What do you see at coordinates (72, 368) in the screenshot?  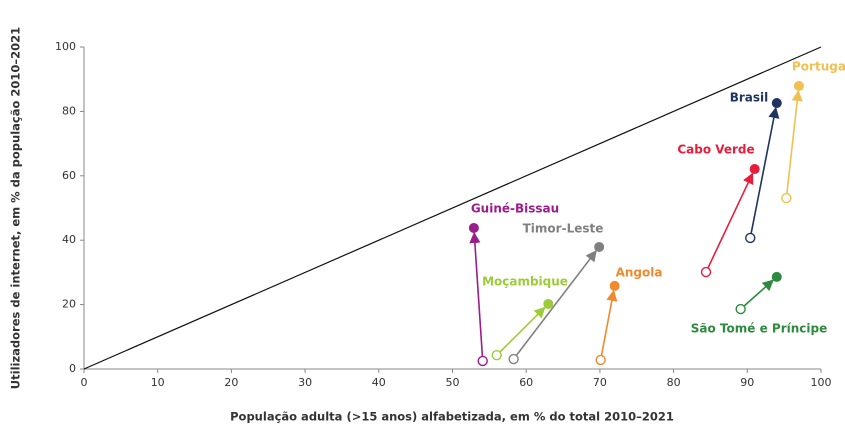 I see `y-tick-label: 0` at bounding box center [72, 368].